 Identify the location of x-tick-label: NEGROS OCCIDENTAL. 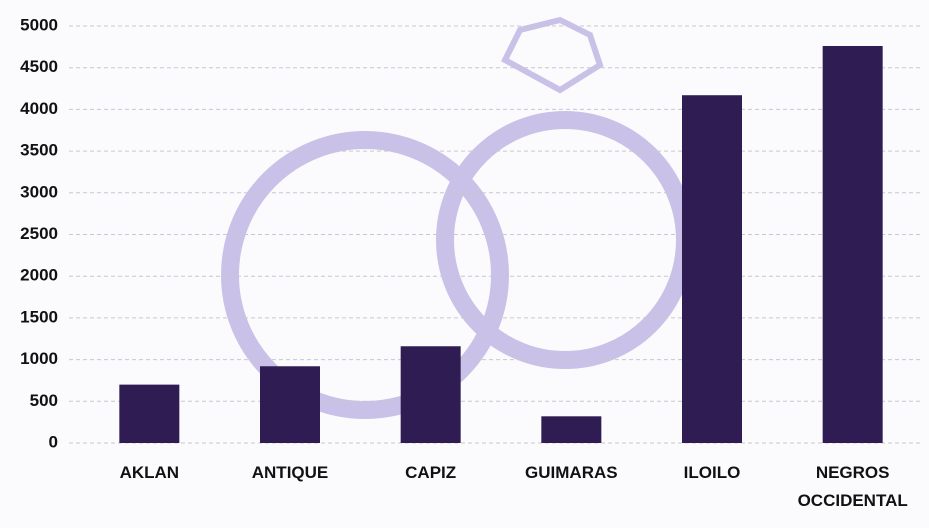
(852, 486).